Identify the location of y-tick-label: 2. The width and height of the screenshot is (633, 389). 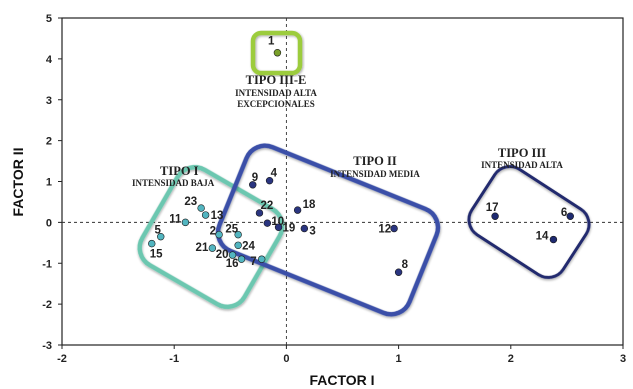
(49, 142).